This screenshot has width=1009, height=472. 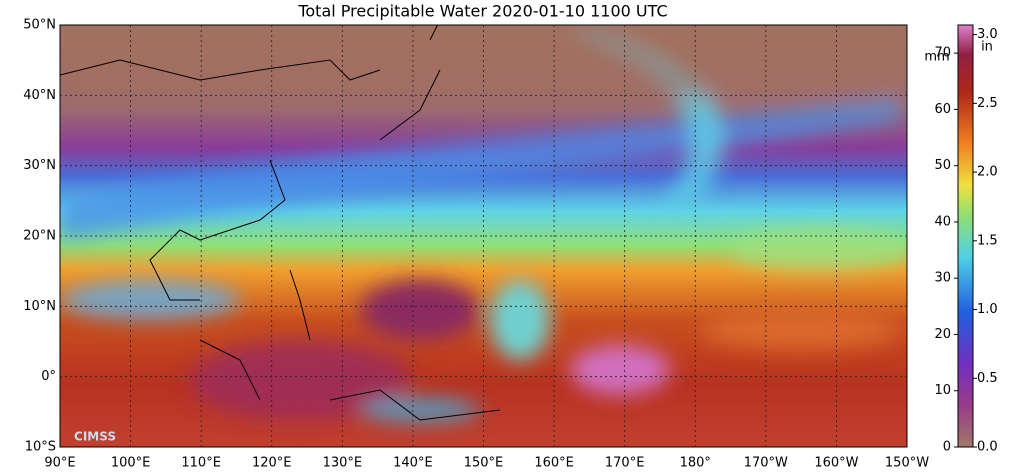 I want to click on colorbar-tick-label: 0, so click(x=947, y=447).